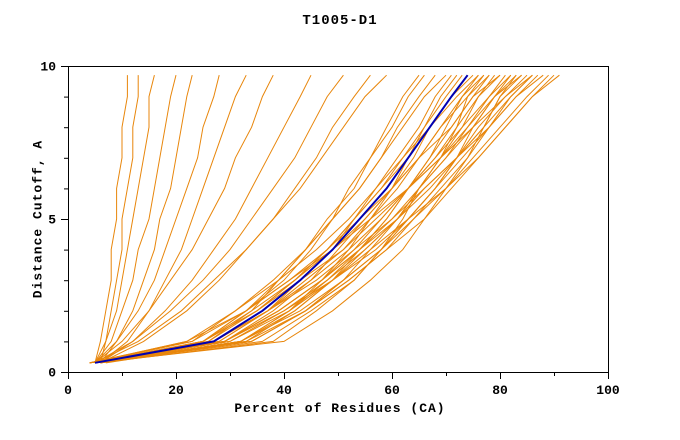  Describe the element at coordinates (340, 21) in the screenshot. I see `chart-title: T1005-D1` at that location.